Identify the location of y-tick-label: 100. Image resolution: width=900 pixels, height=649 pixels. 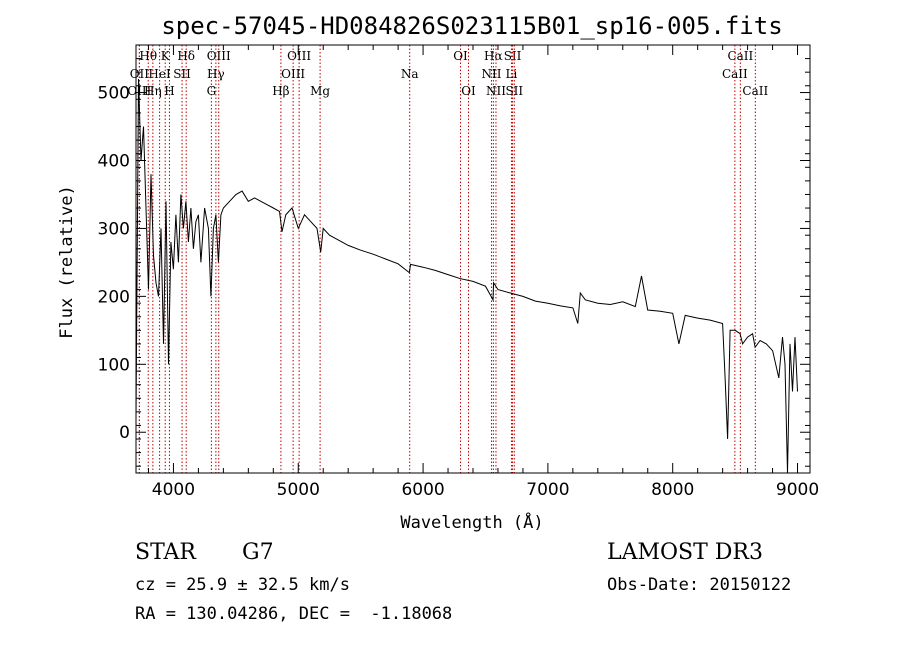
(114, 365).